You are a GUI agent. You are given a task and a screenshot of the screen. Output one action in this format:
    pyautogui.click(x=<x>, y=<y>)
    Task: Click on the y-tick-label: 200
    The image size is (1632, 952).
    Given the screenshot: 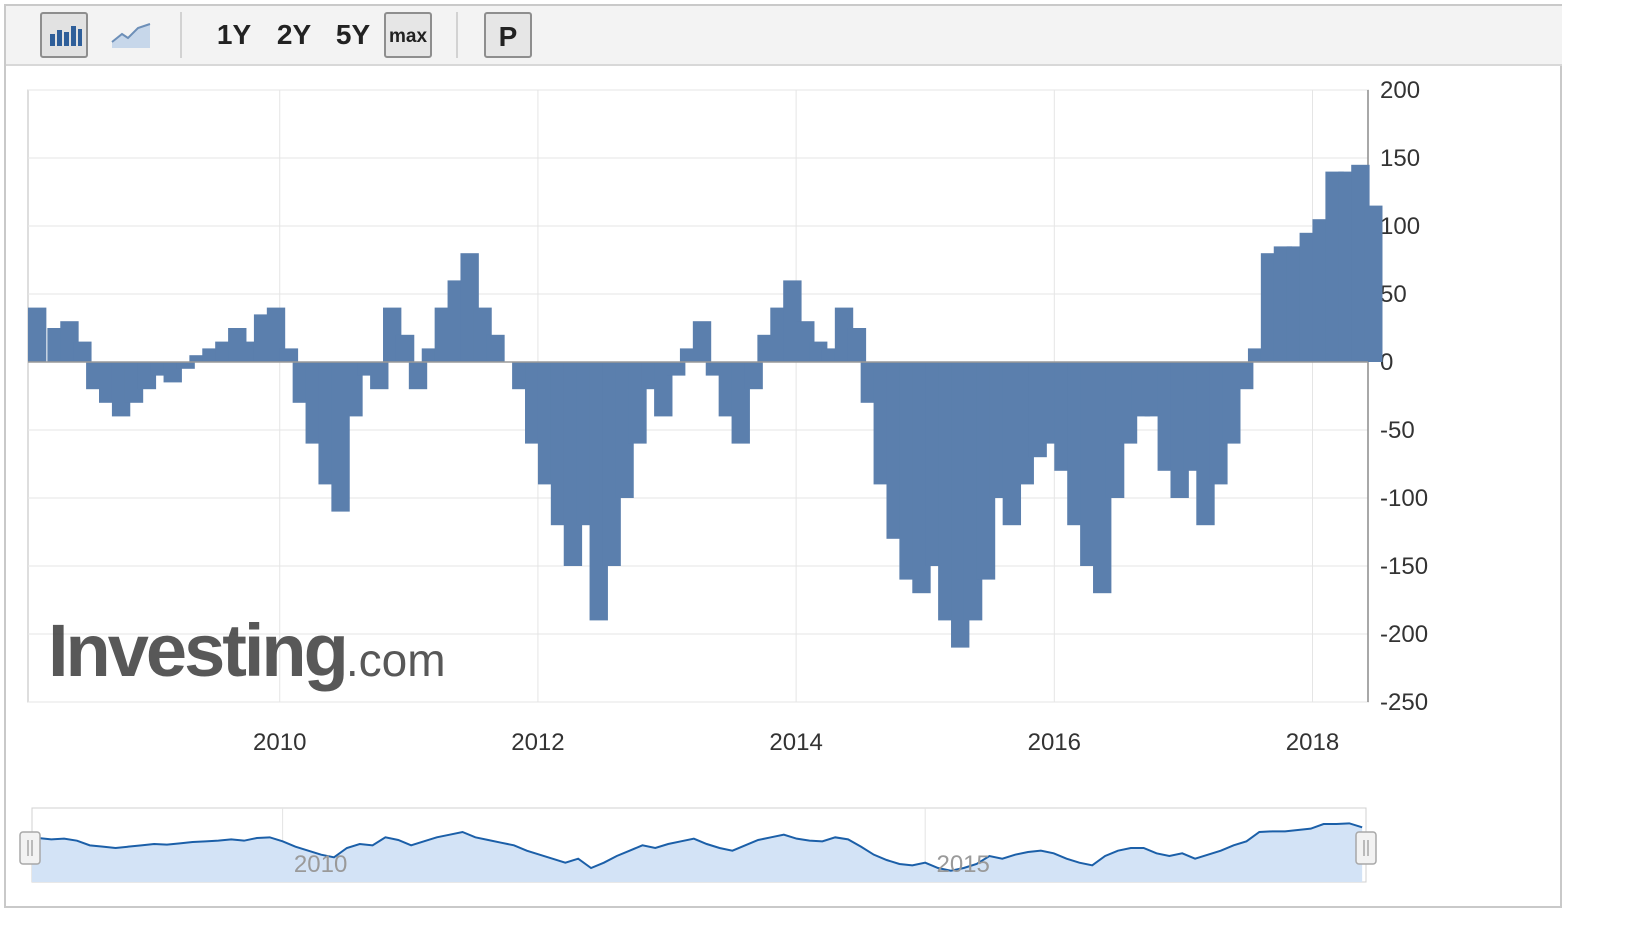 What is the action you would take?
    pyautogui.click(x=1400, y=90)
    